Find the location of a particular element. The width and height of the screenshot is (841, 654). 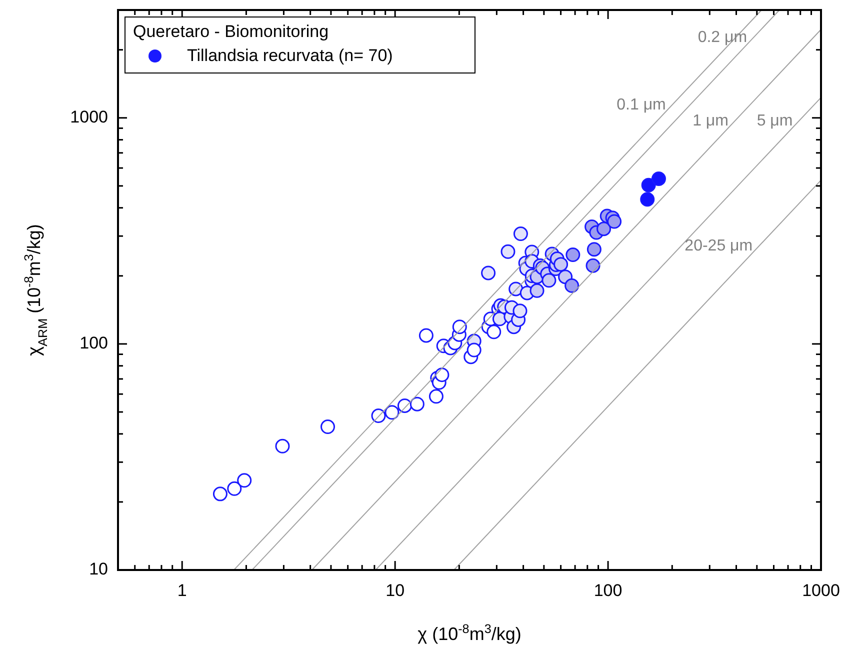

x-tick-label: 100 is located at coordinates (608, 590).